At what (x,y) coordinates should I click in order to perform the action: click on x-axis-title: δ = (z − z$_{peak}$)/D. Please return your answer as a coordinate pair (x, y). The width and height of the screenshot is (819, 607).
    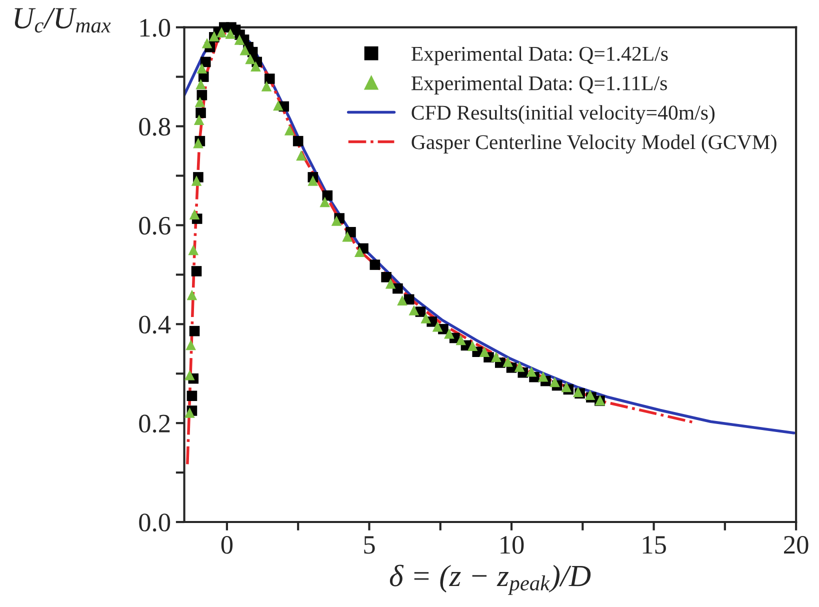
    Looking at the image, I should click on (490, 579).